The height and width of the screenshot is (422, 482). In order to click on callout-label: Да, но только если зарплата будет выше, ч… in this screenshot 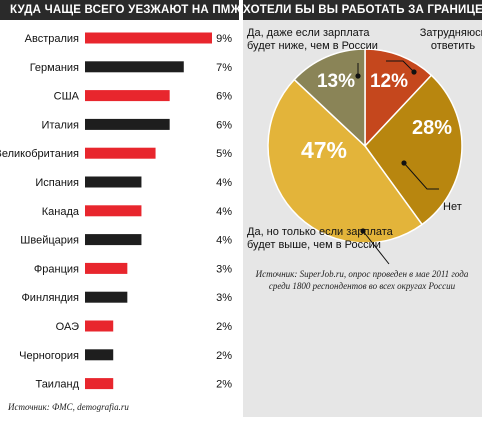, I will do `click(320, 238)`.